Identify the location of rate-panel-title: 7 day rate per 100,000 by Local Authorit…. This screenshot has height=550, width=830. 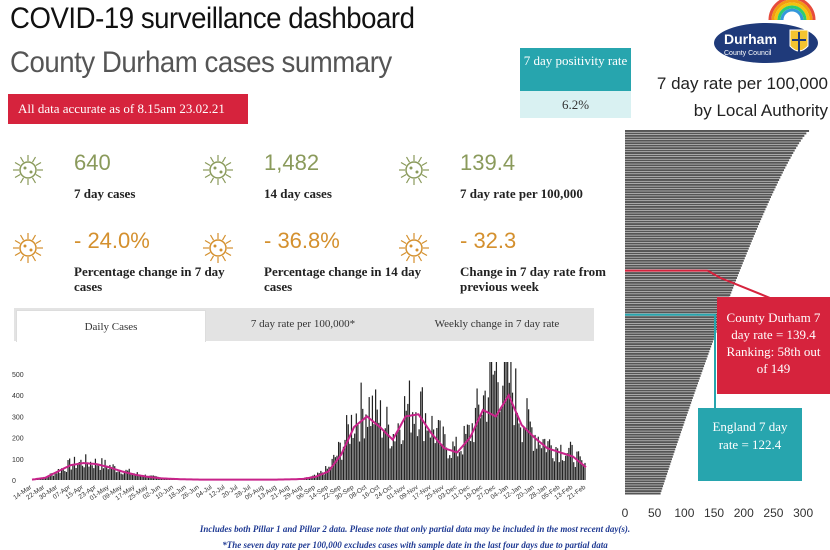
(734, 97).